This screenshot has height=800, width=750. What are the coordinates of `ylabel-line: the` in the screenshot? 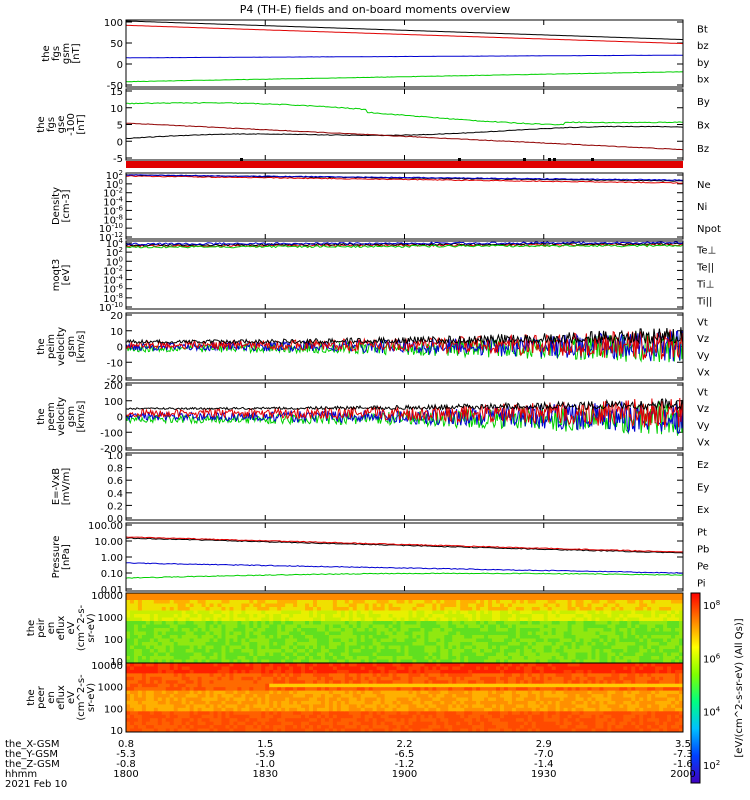 It's located at (46, 53).